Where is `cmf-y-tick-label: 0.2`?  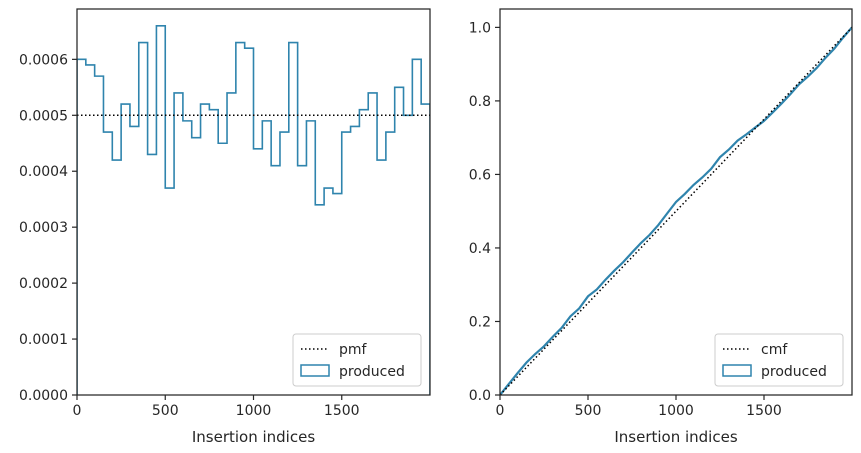 cmf-y-tick-label: 0.2 is located at coordinates (480, 322).